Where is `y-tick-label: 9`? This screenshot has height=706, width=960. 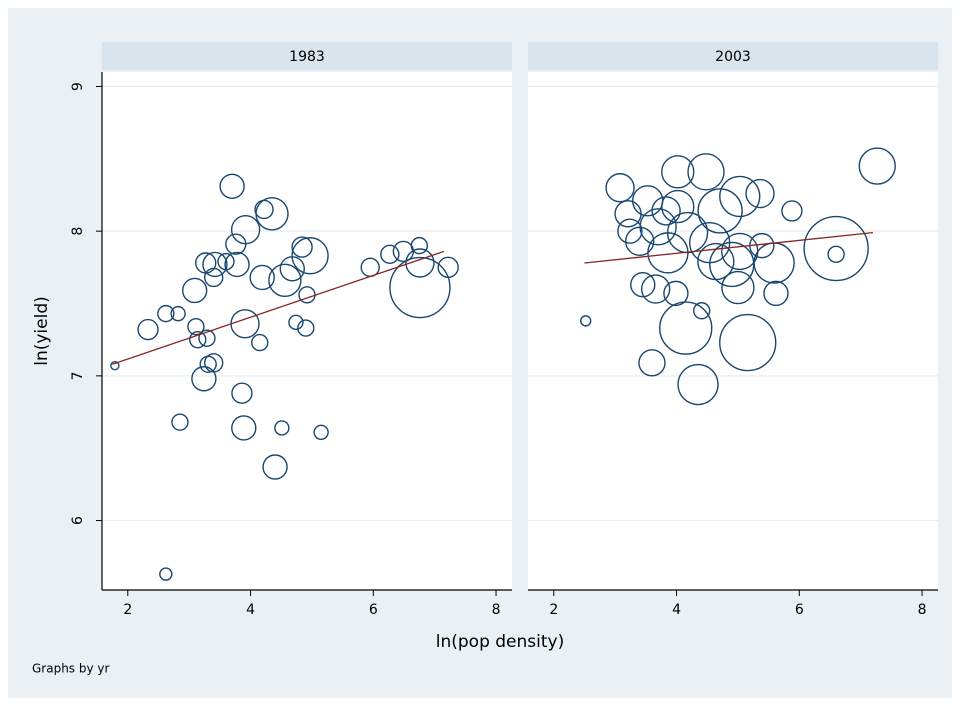
y-tick-label: 9 is located at coordinates (78, 86).